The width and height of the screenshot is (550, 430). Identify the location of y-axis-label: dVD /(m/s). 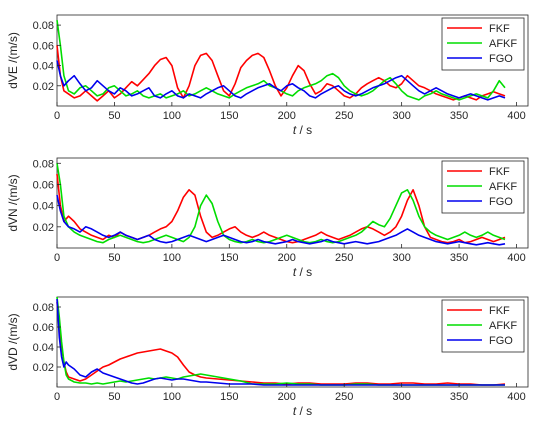
(13, 341).